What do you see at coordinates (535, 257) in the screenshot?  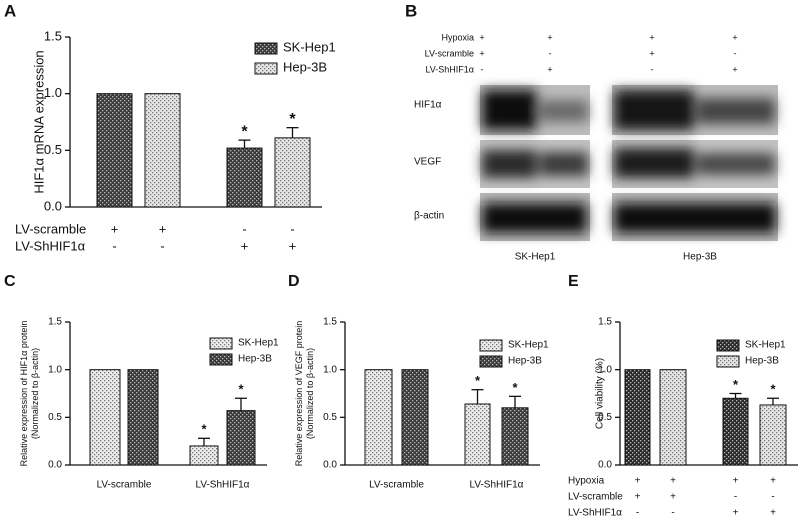 I see `cell-line-label: SK-Hep1` at bounding box center [535, 257].